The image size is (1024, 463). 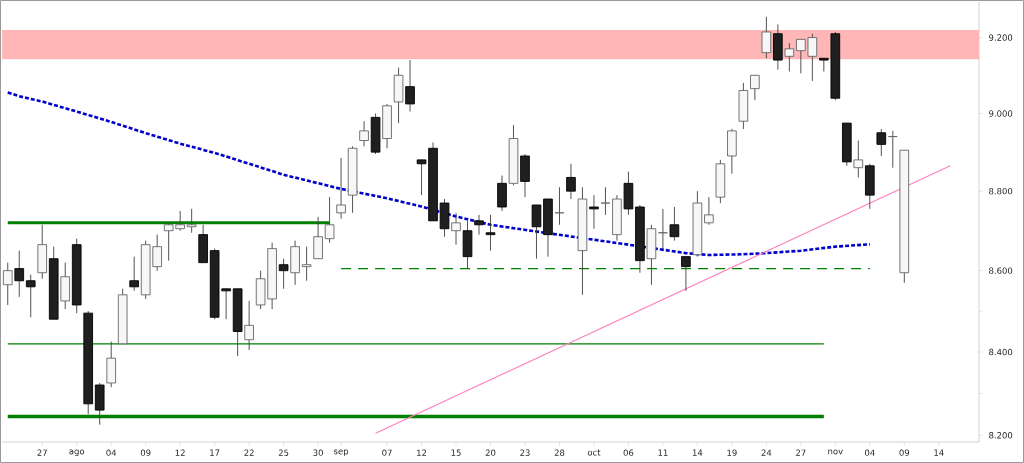 What do you see at coordinates (215, 452) in the screenshot?
I see `x-tick-label: 17` at bounding box center [215, 452].